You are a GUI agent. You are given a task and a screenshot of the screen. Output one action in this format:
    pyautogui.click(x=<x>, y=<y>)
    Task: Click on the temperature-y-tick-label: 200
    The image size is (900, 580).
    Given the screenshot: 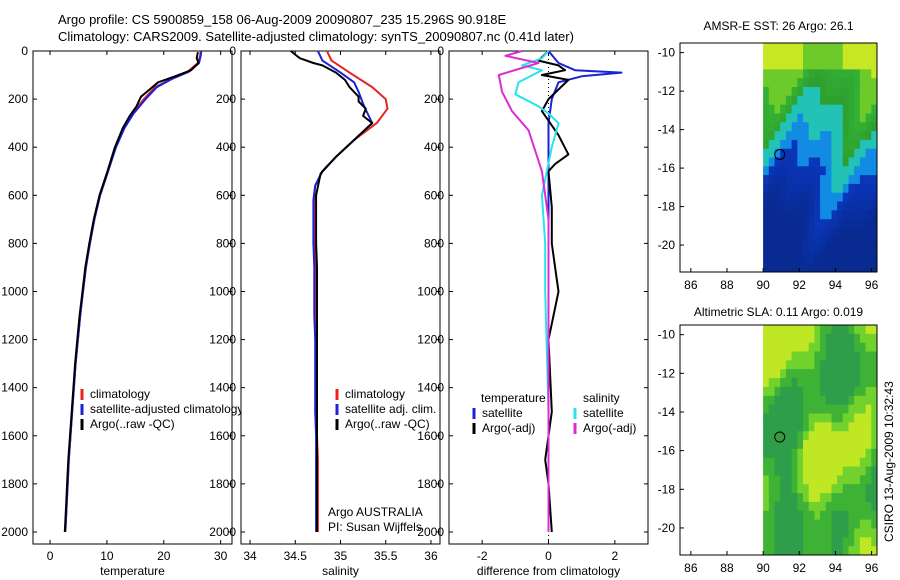 What is the action you would take?
    pyautogui.click(x=18, y=99)
    